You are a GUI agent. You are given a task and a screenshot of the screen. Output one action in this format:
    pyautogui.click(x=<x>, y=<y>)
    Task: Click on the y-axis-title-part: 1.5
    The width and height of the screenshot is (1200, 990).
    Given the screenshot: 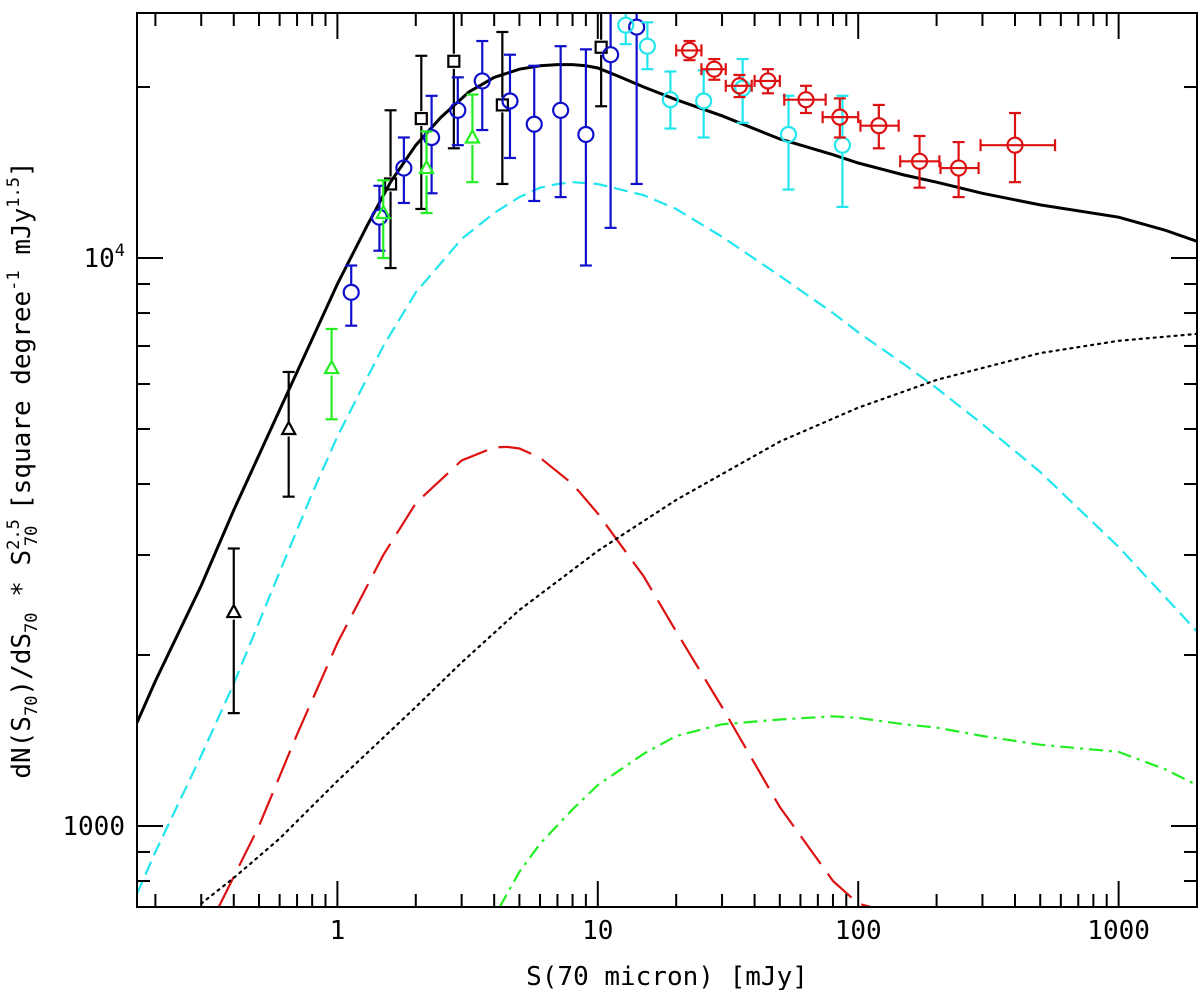 What is the action you would take?
    pyautogui.click(x=14, y=192)
    